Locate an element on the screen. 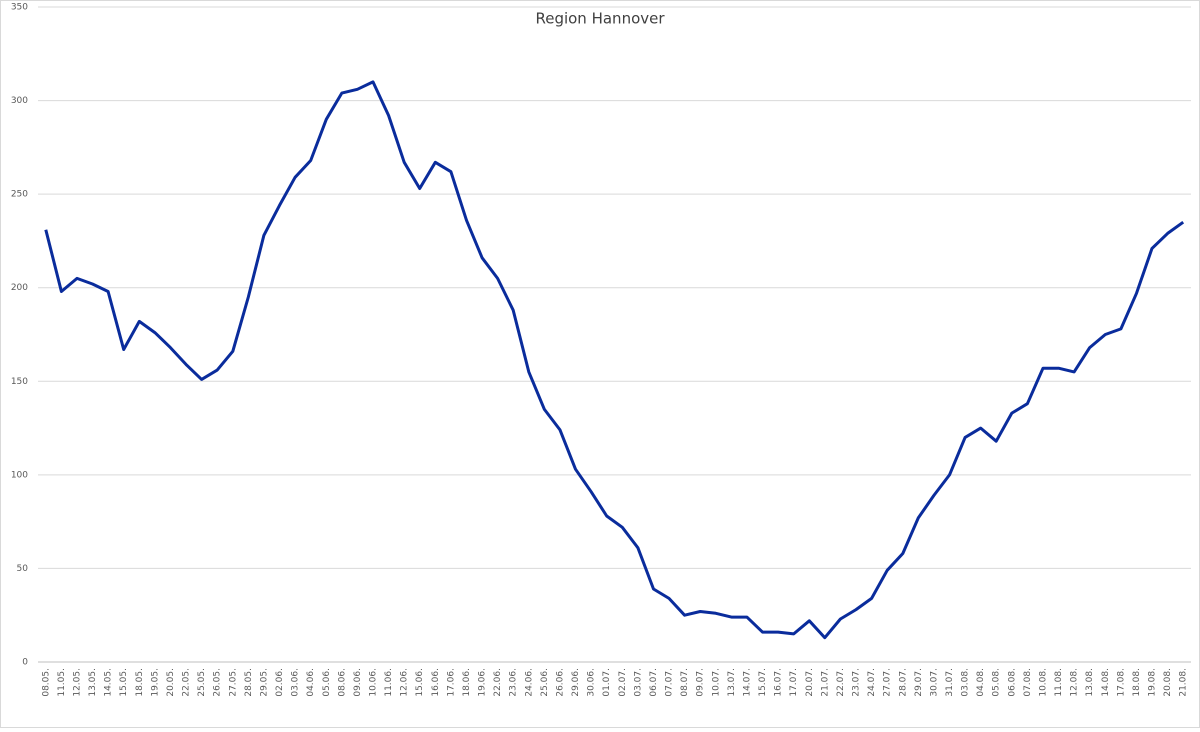 The height and width of the screenshot is (732, 1200). x-tick-label: 14.05. is located at coordinates (109, 682).